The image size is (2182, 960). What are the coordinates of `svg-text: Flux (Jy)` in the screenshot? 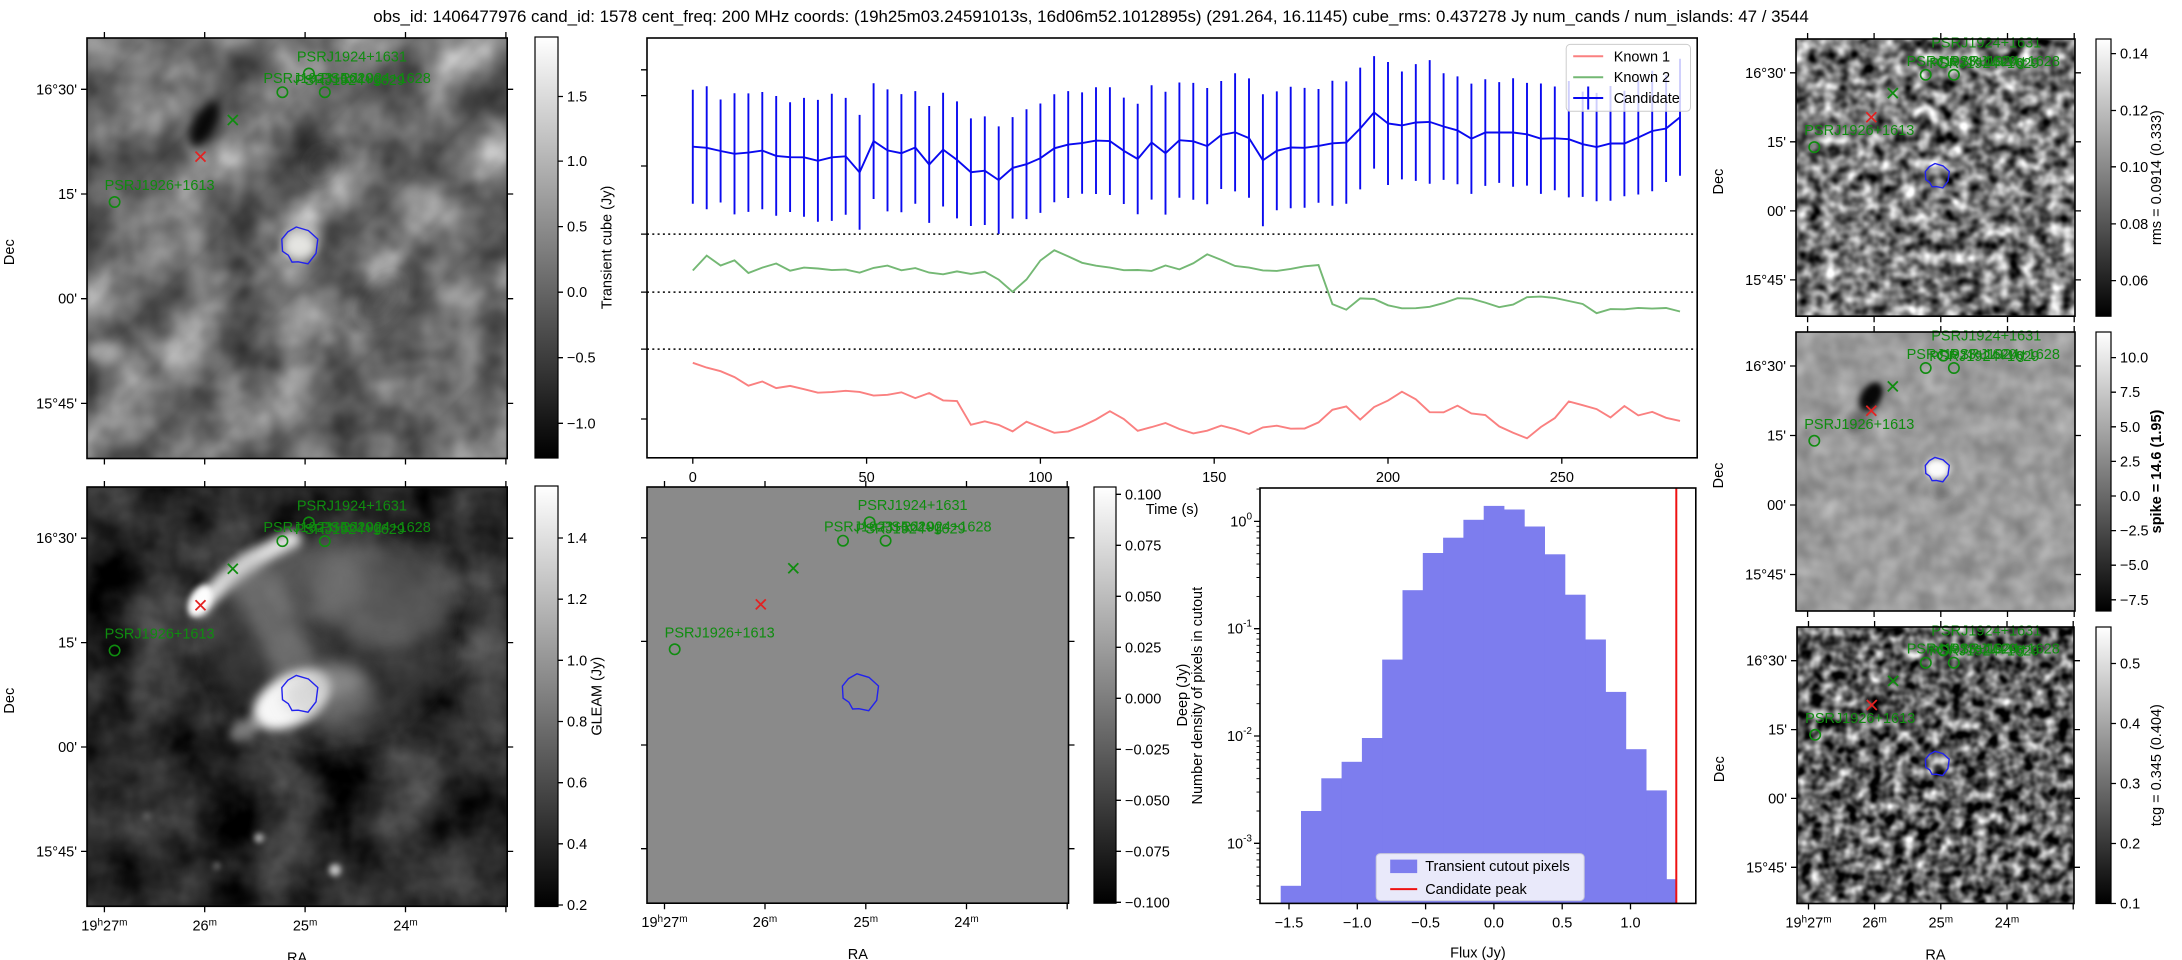 It's located at (1478, 952).